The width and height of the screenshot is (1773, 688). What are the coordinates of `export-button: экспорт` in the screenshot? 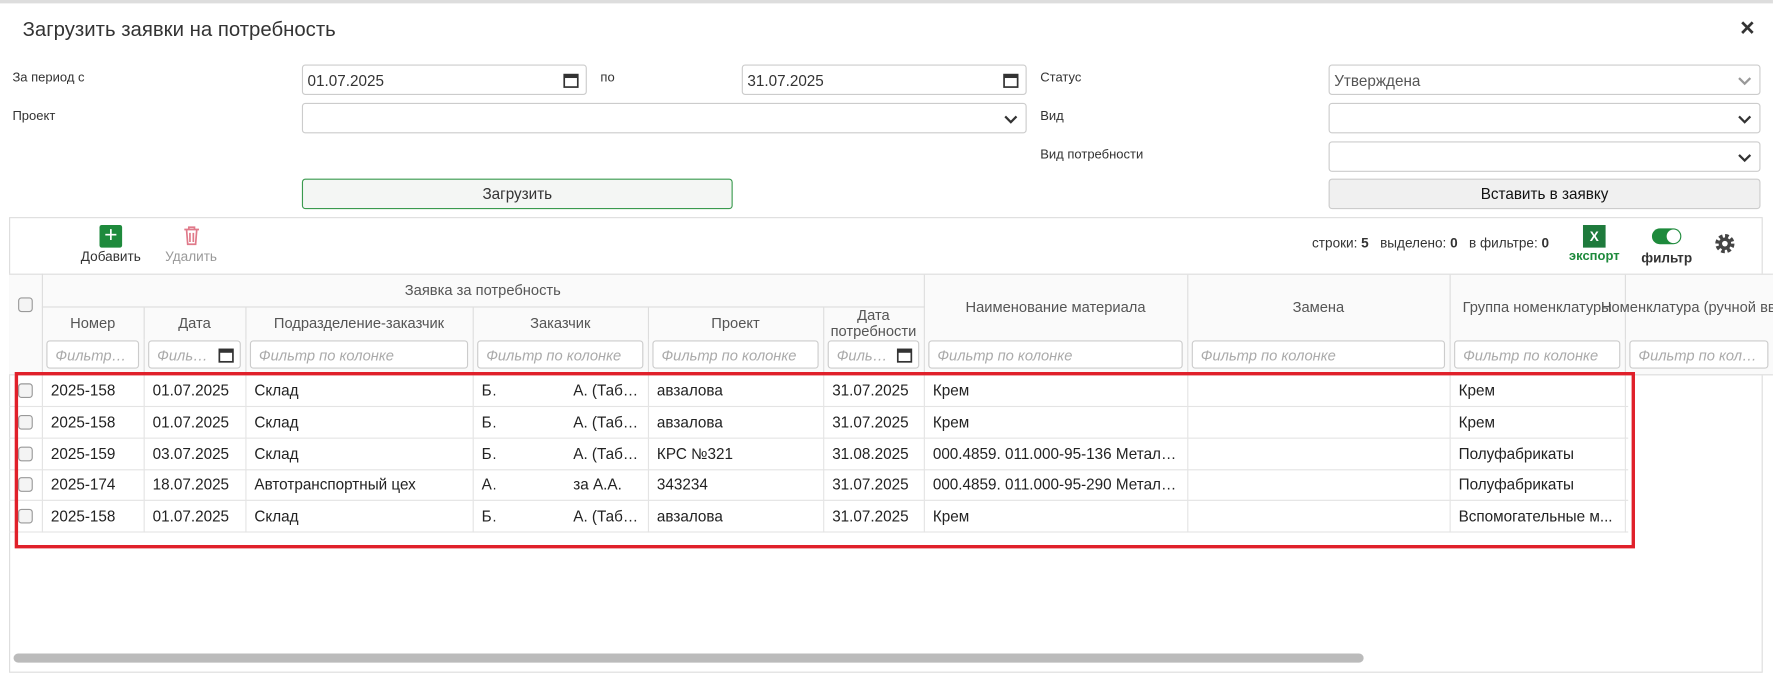 It's located at (1594, 256).